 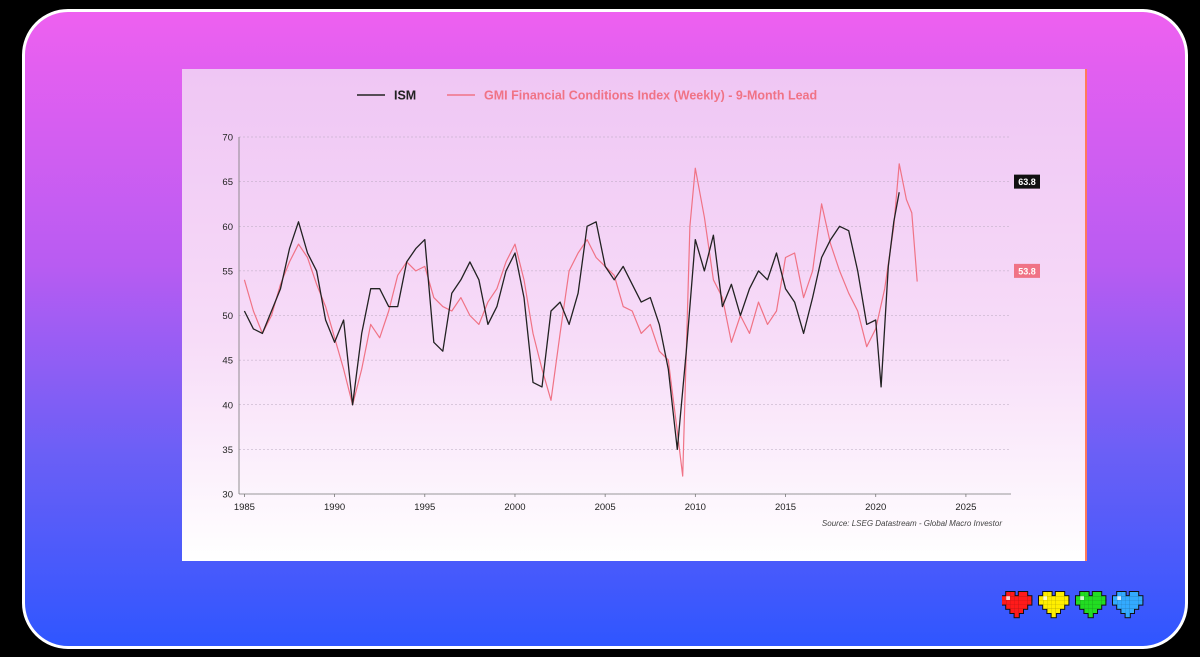 I want to click on gmi-last-value-box, so click(x=1027, y=270).